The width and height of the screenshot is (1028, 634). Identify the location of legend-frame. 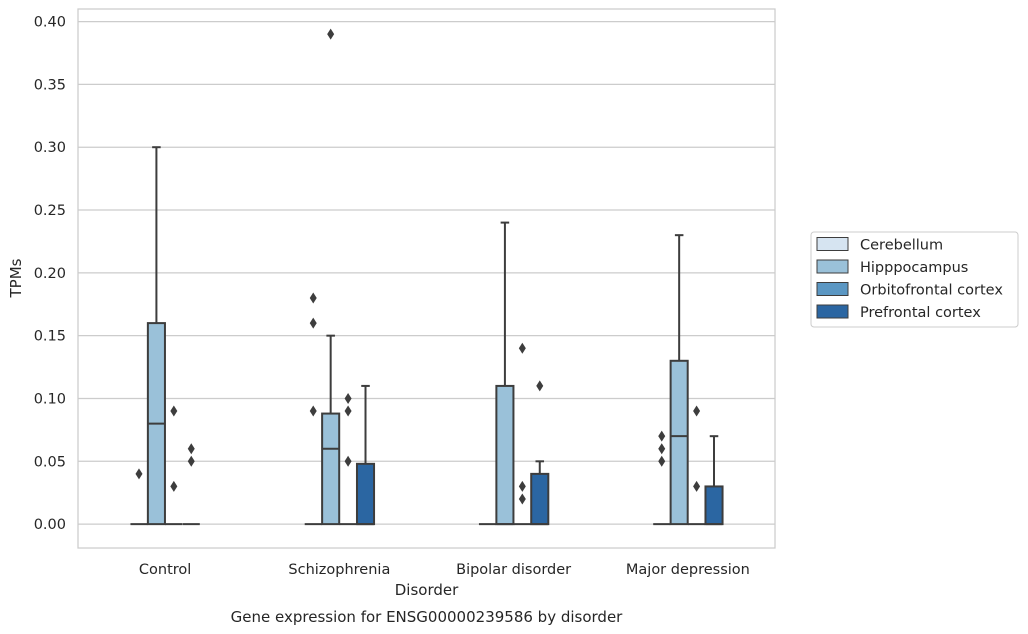
(914, 279).